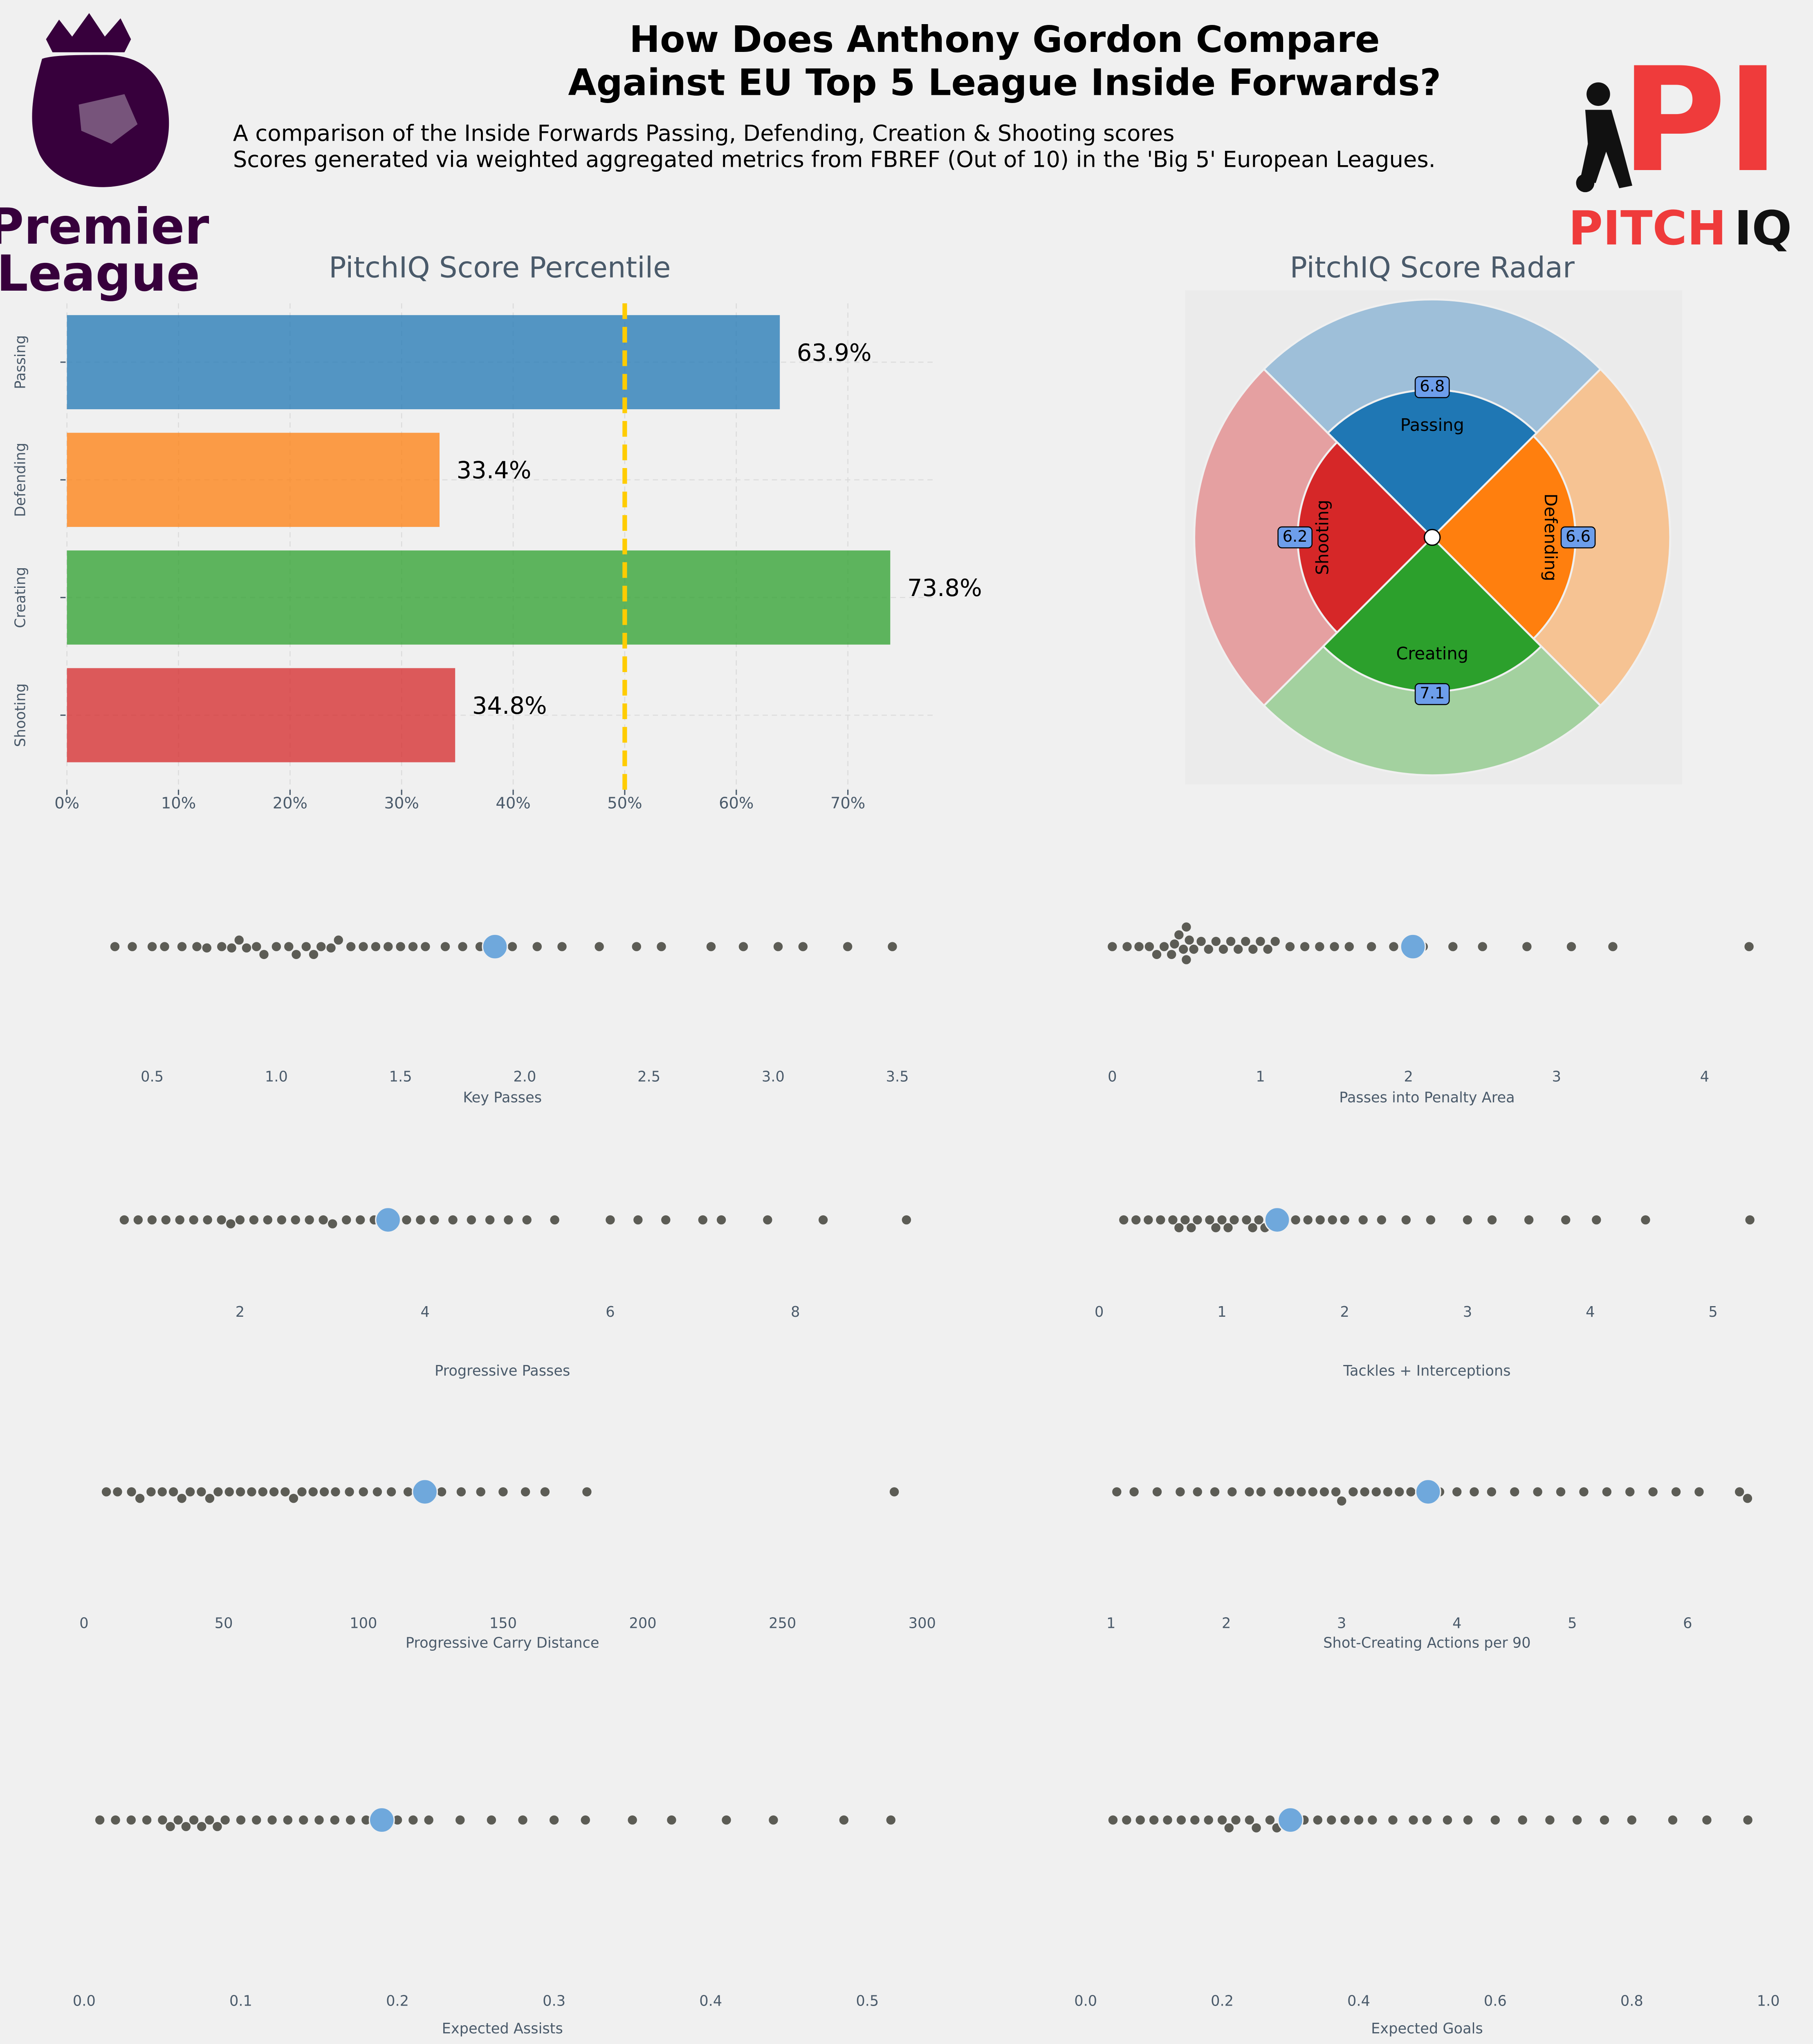  I want to click on x-tick-label: 1.0, so click(276, 1077).